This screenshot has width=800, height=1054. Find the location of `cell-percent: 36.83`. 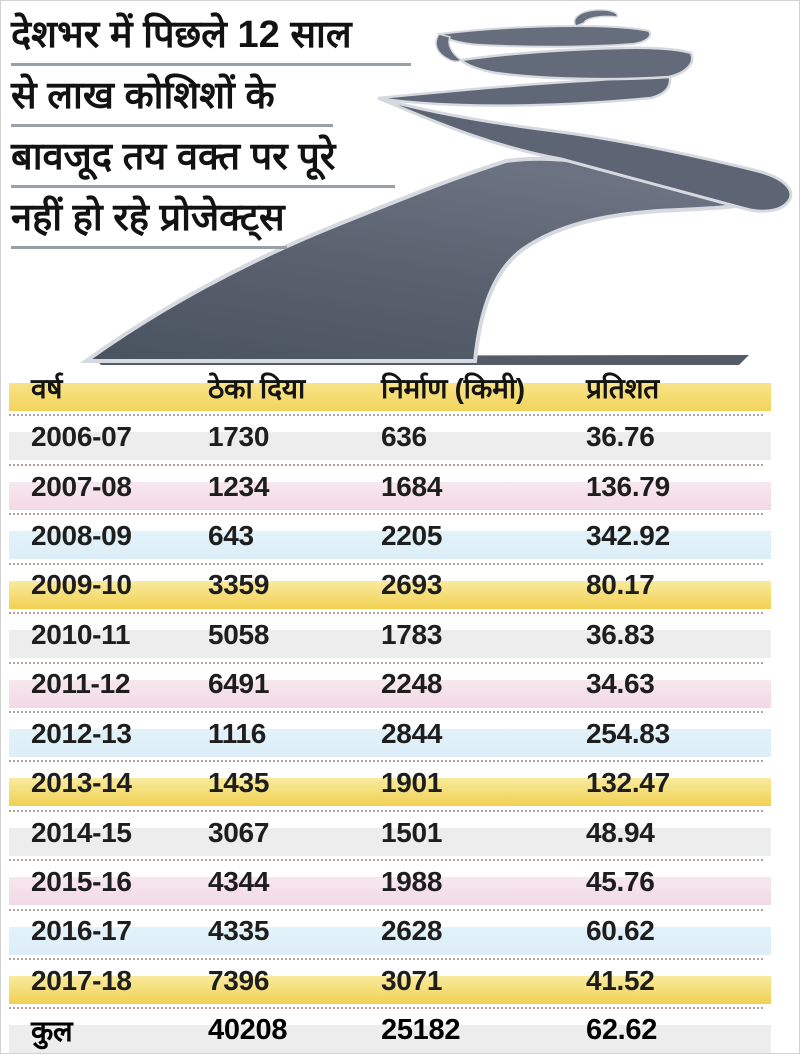

cell-percent: 36.83 is located at coordinates (620, 634).